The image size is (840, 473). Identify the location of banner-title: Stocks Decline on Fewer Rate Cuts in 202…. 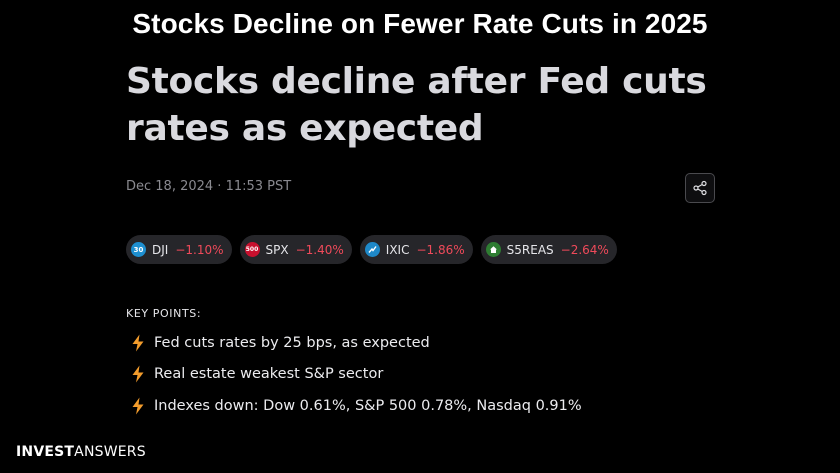
(420, 23).